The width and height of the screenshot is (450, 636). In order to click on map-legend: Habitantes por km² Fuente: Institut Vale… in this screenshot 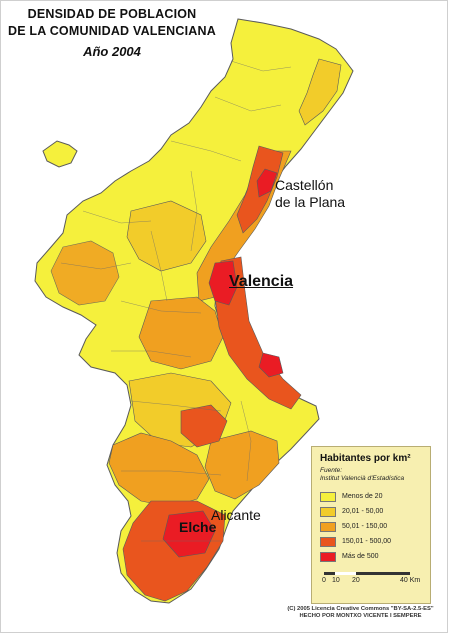, I will do `click(371, 525)`.